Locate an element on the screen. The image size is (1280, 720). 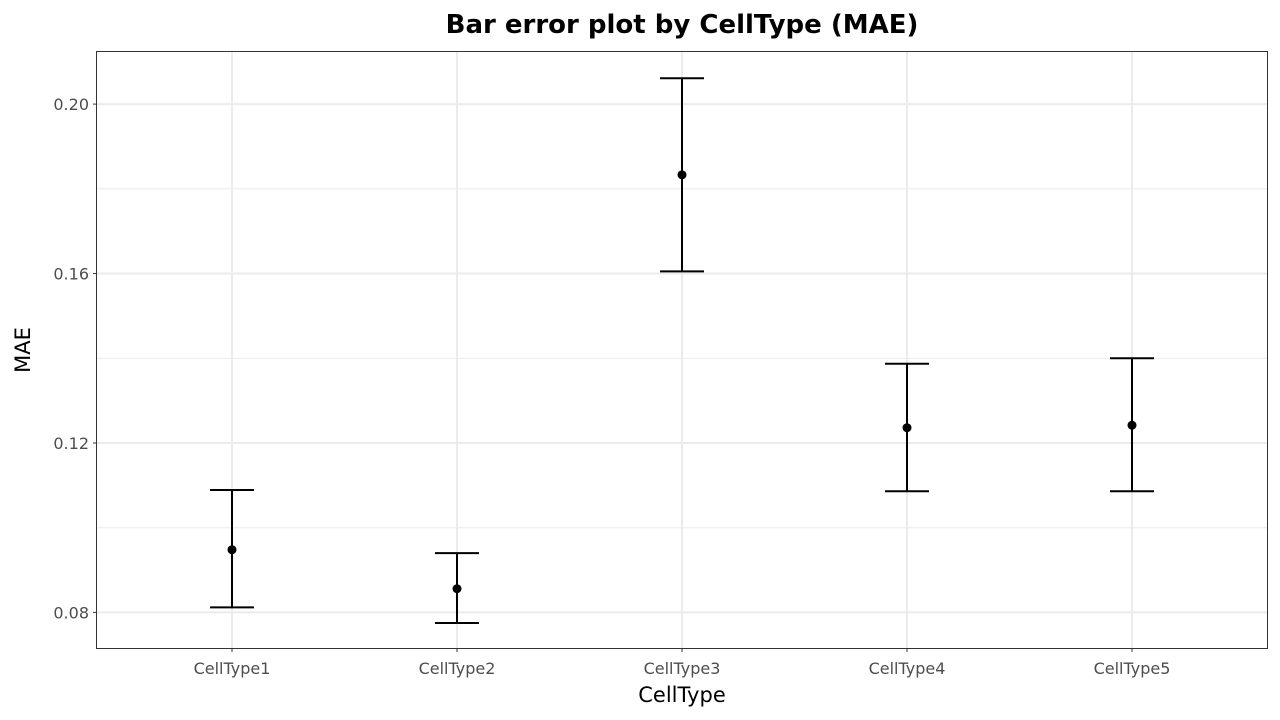
y-tick-label: 0.12 is located at coordinates (71, 443).